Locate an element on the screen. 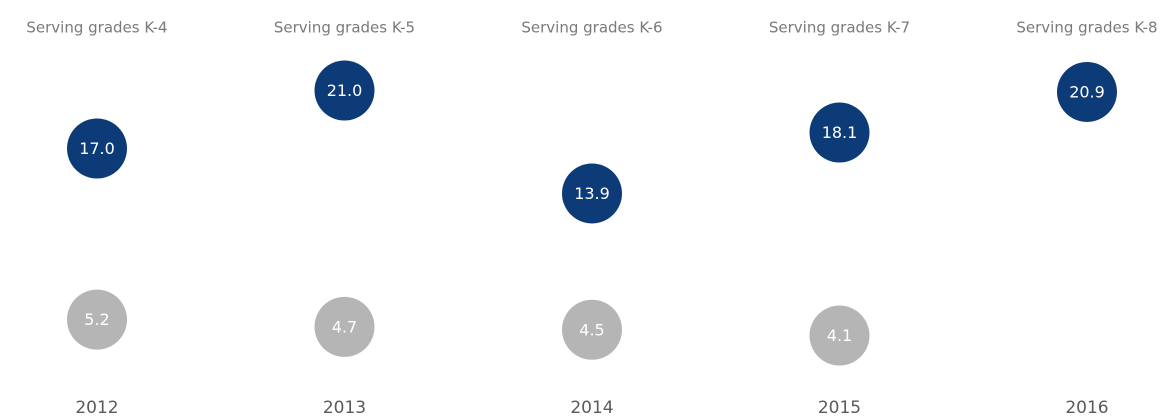 Image resolution: width=1174 pixels, height=420 pixels. value-label: 21.0 is located at coordinates (345, 90).